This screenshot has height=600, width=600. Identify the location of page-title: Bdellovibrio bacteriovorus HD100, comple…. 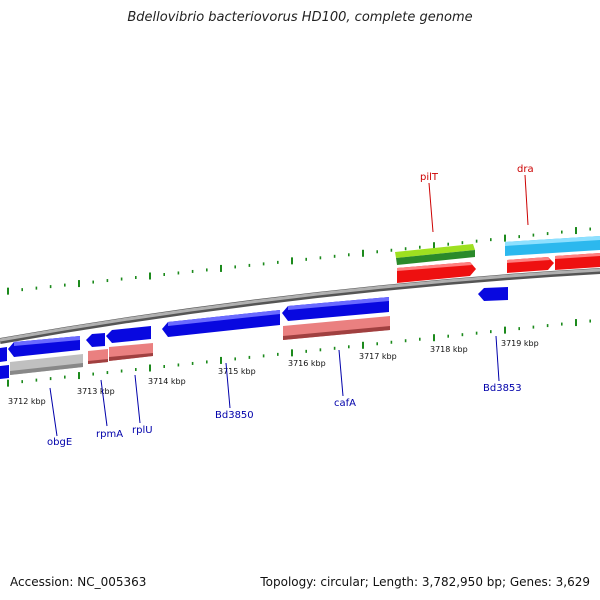
(300, 17).